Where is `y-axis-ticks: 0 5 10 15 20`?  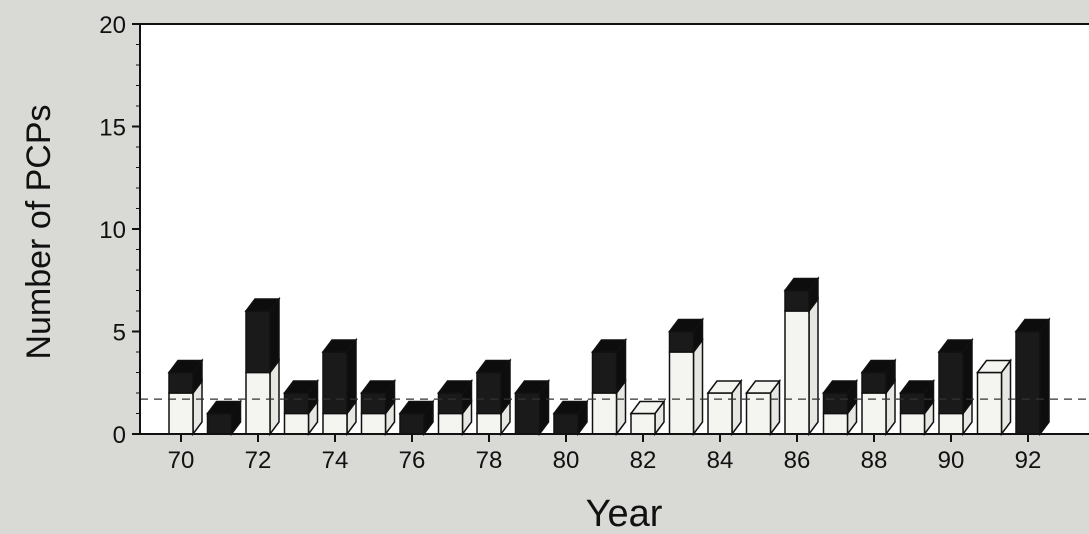
y-axis-ticks: 0 5 10 15 20 is located at coordinates (119, 230).